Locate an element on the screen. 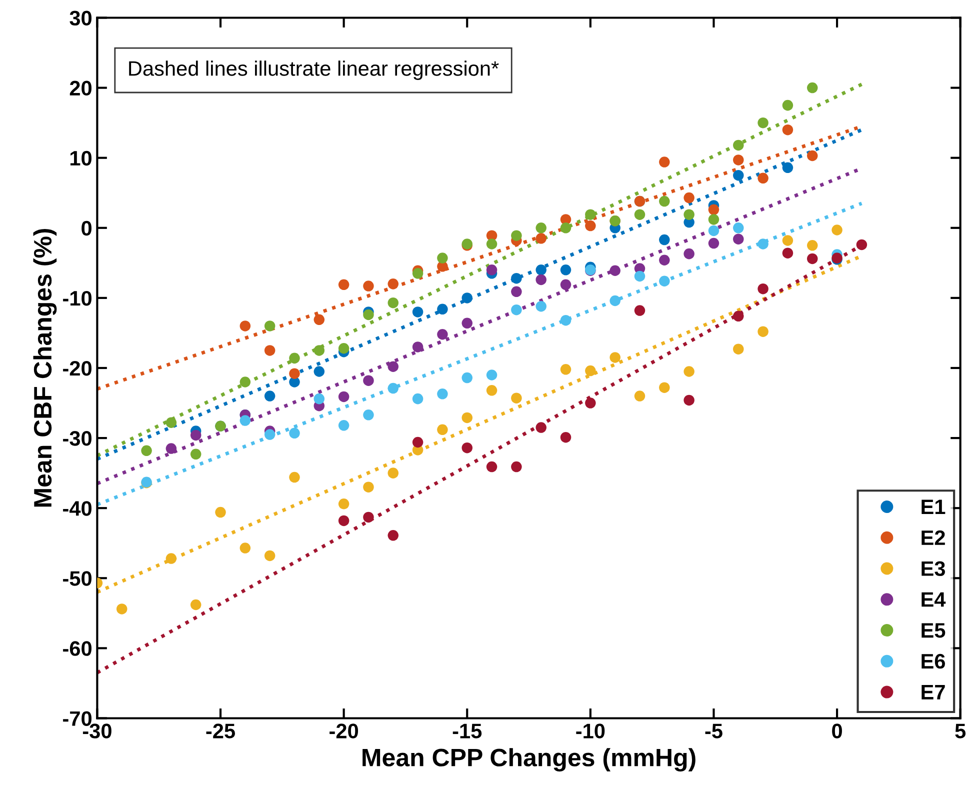  y-tick-label: -60 is located at coordinates (77, 648).